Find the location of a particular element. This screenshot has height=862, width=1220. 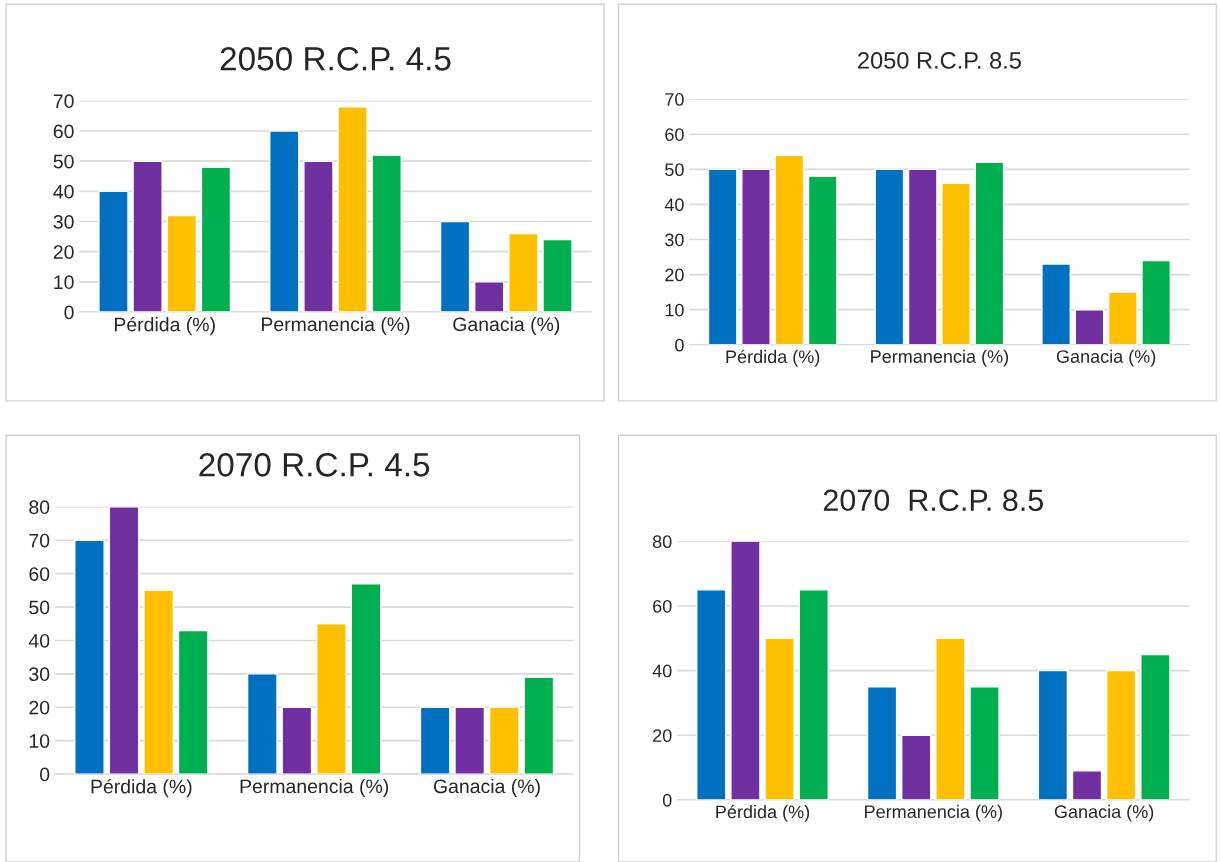

chart-title: 2050 R.C.P. 4.5 is located at coordinates (335, 59).